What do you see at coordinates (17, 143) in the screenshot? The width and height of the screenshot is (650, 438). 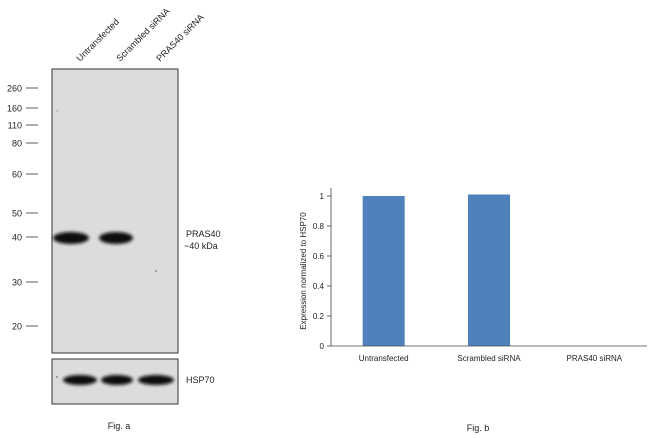 I see `marker-label: 80` at bounding box center [17, 143].